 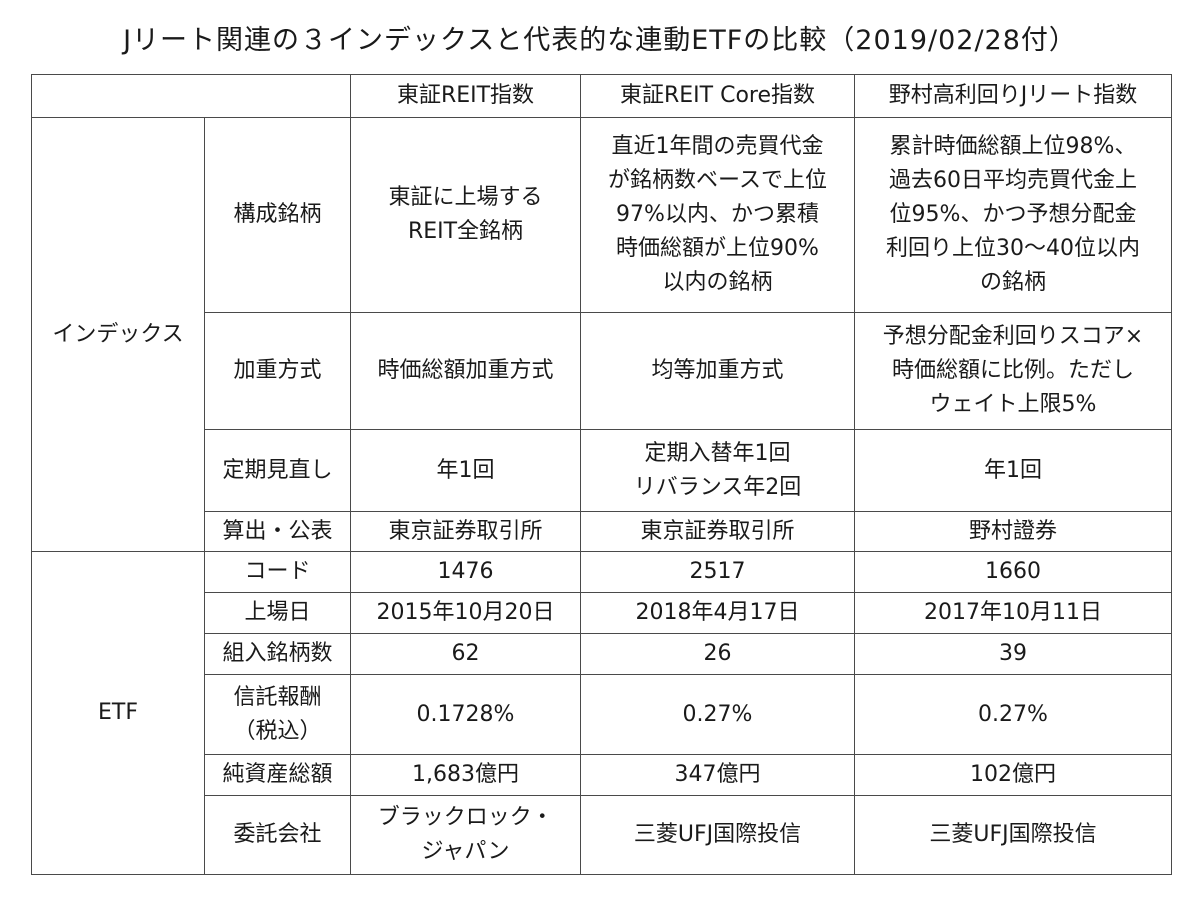 What do you see at coordinates (277, 835) in the screenshot?
I see `row-label-manager: 委託会社` at bounding box center [277, 835].